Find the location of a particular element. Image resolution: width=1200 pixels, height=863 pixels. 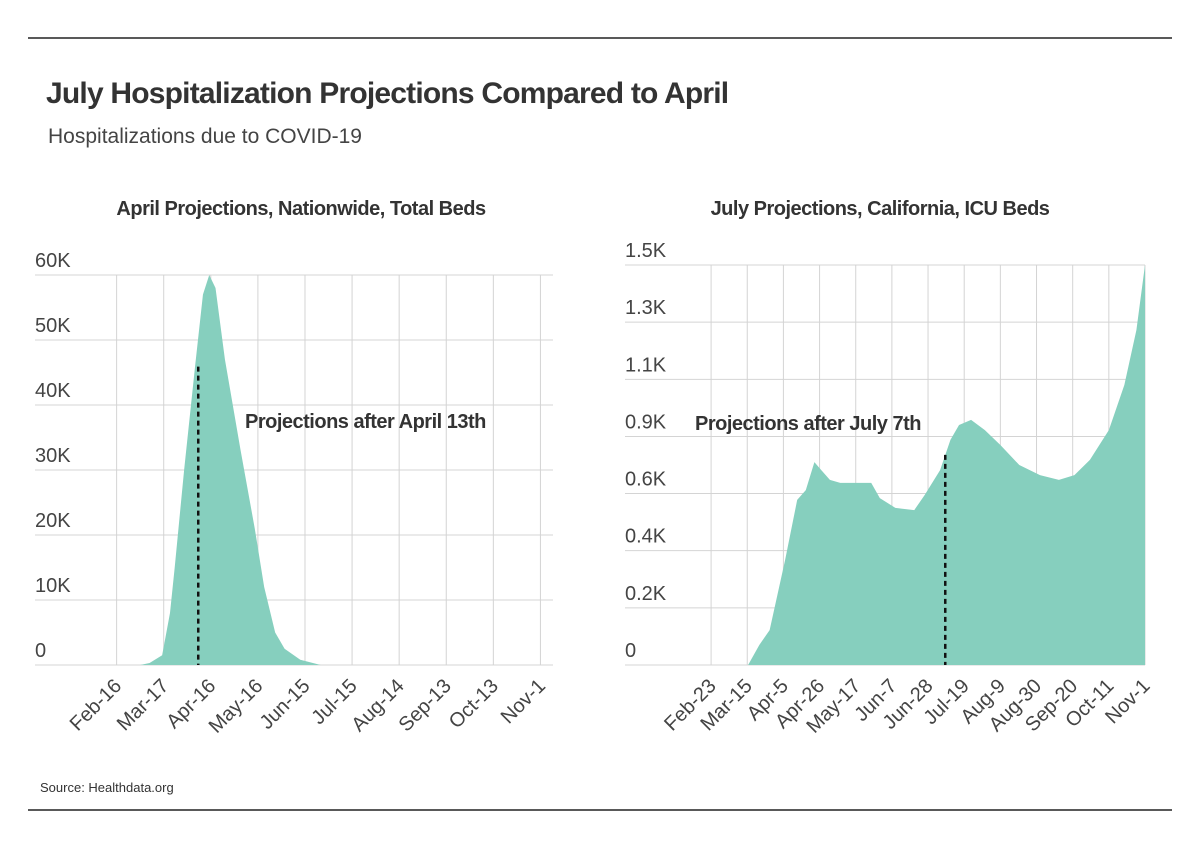

y-tick-label: 0.4K is located at coordinates (646, 537).